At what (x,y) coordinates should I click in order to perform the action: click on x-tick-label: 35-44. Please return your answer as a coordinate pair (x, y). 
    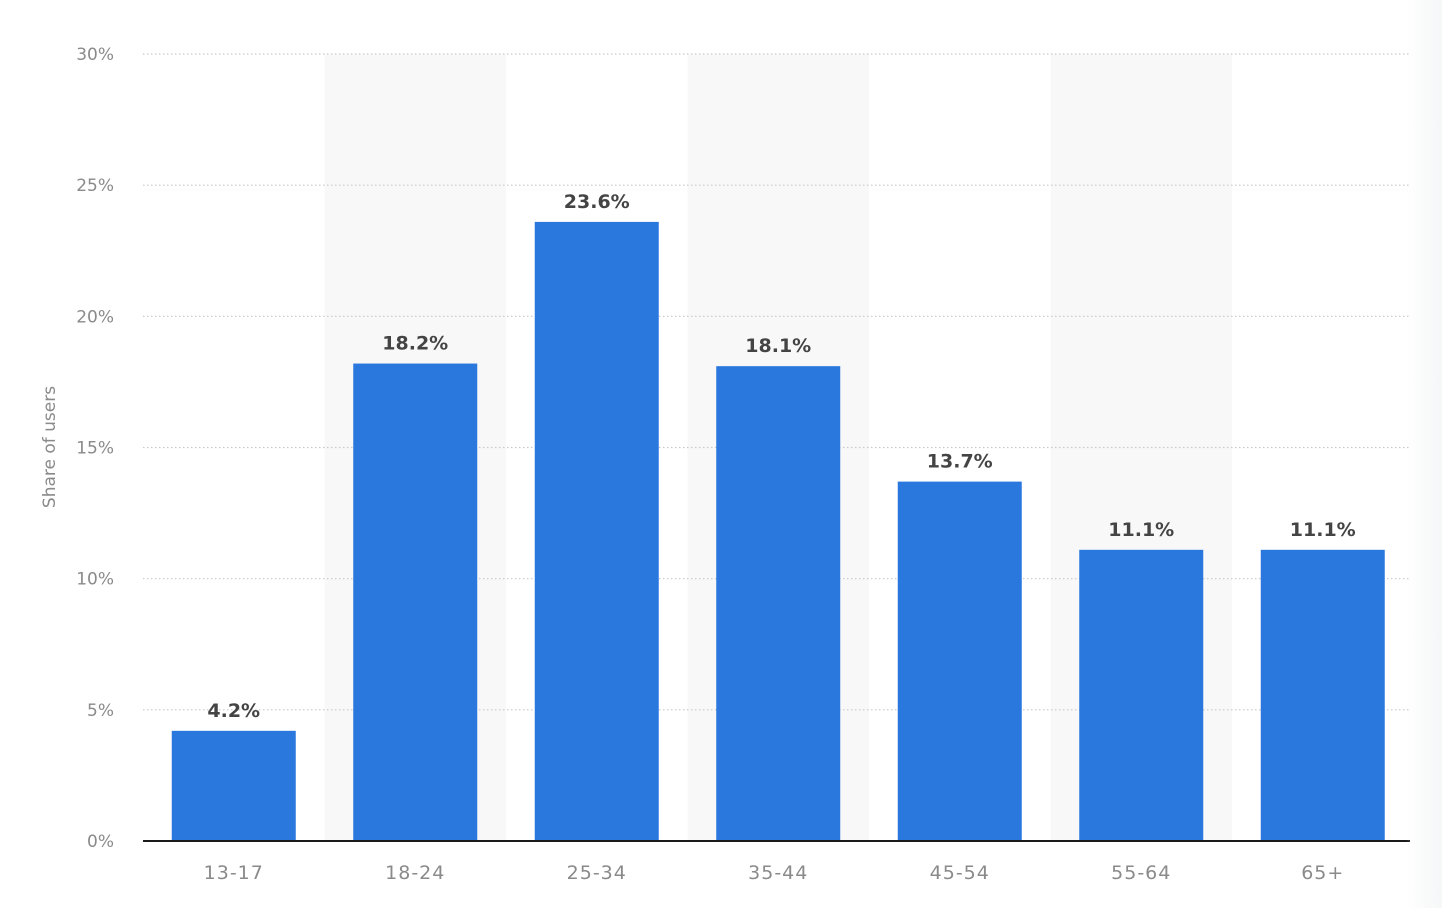
    Looking at the image, I should click on (778, 873).